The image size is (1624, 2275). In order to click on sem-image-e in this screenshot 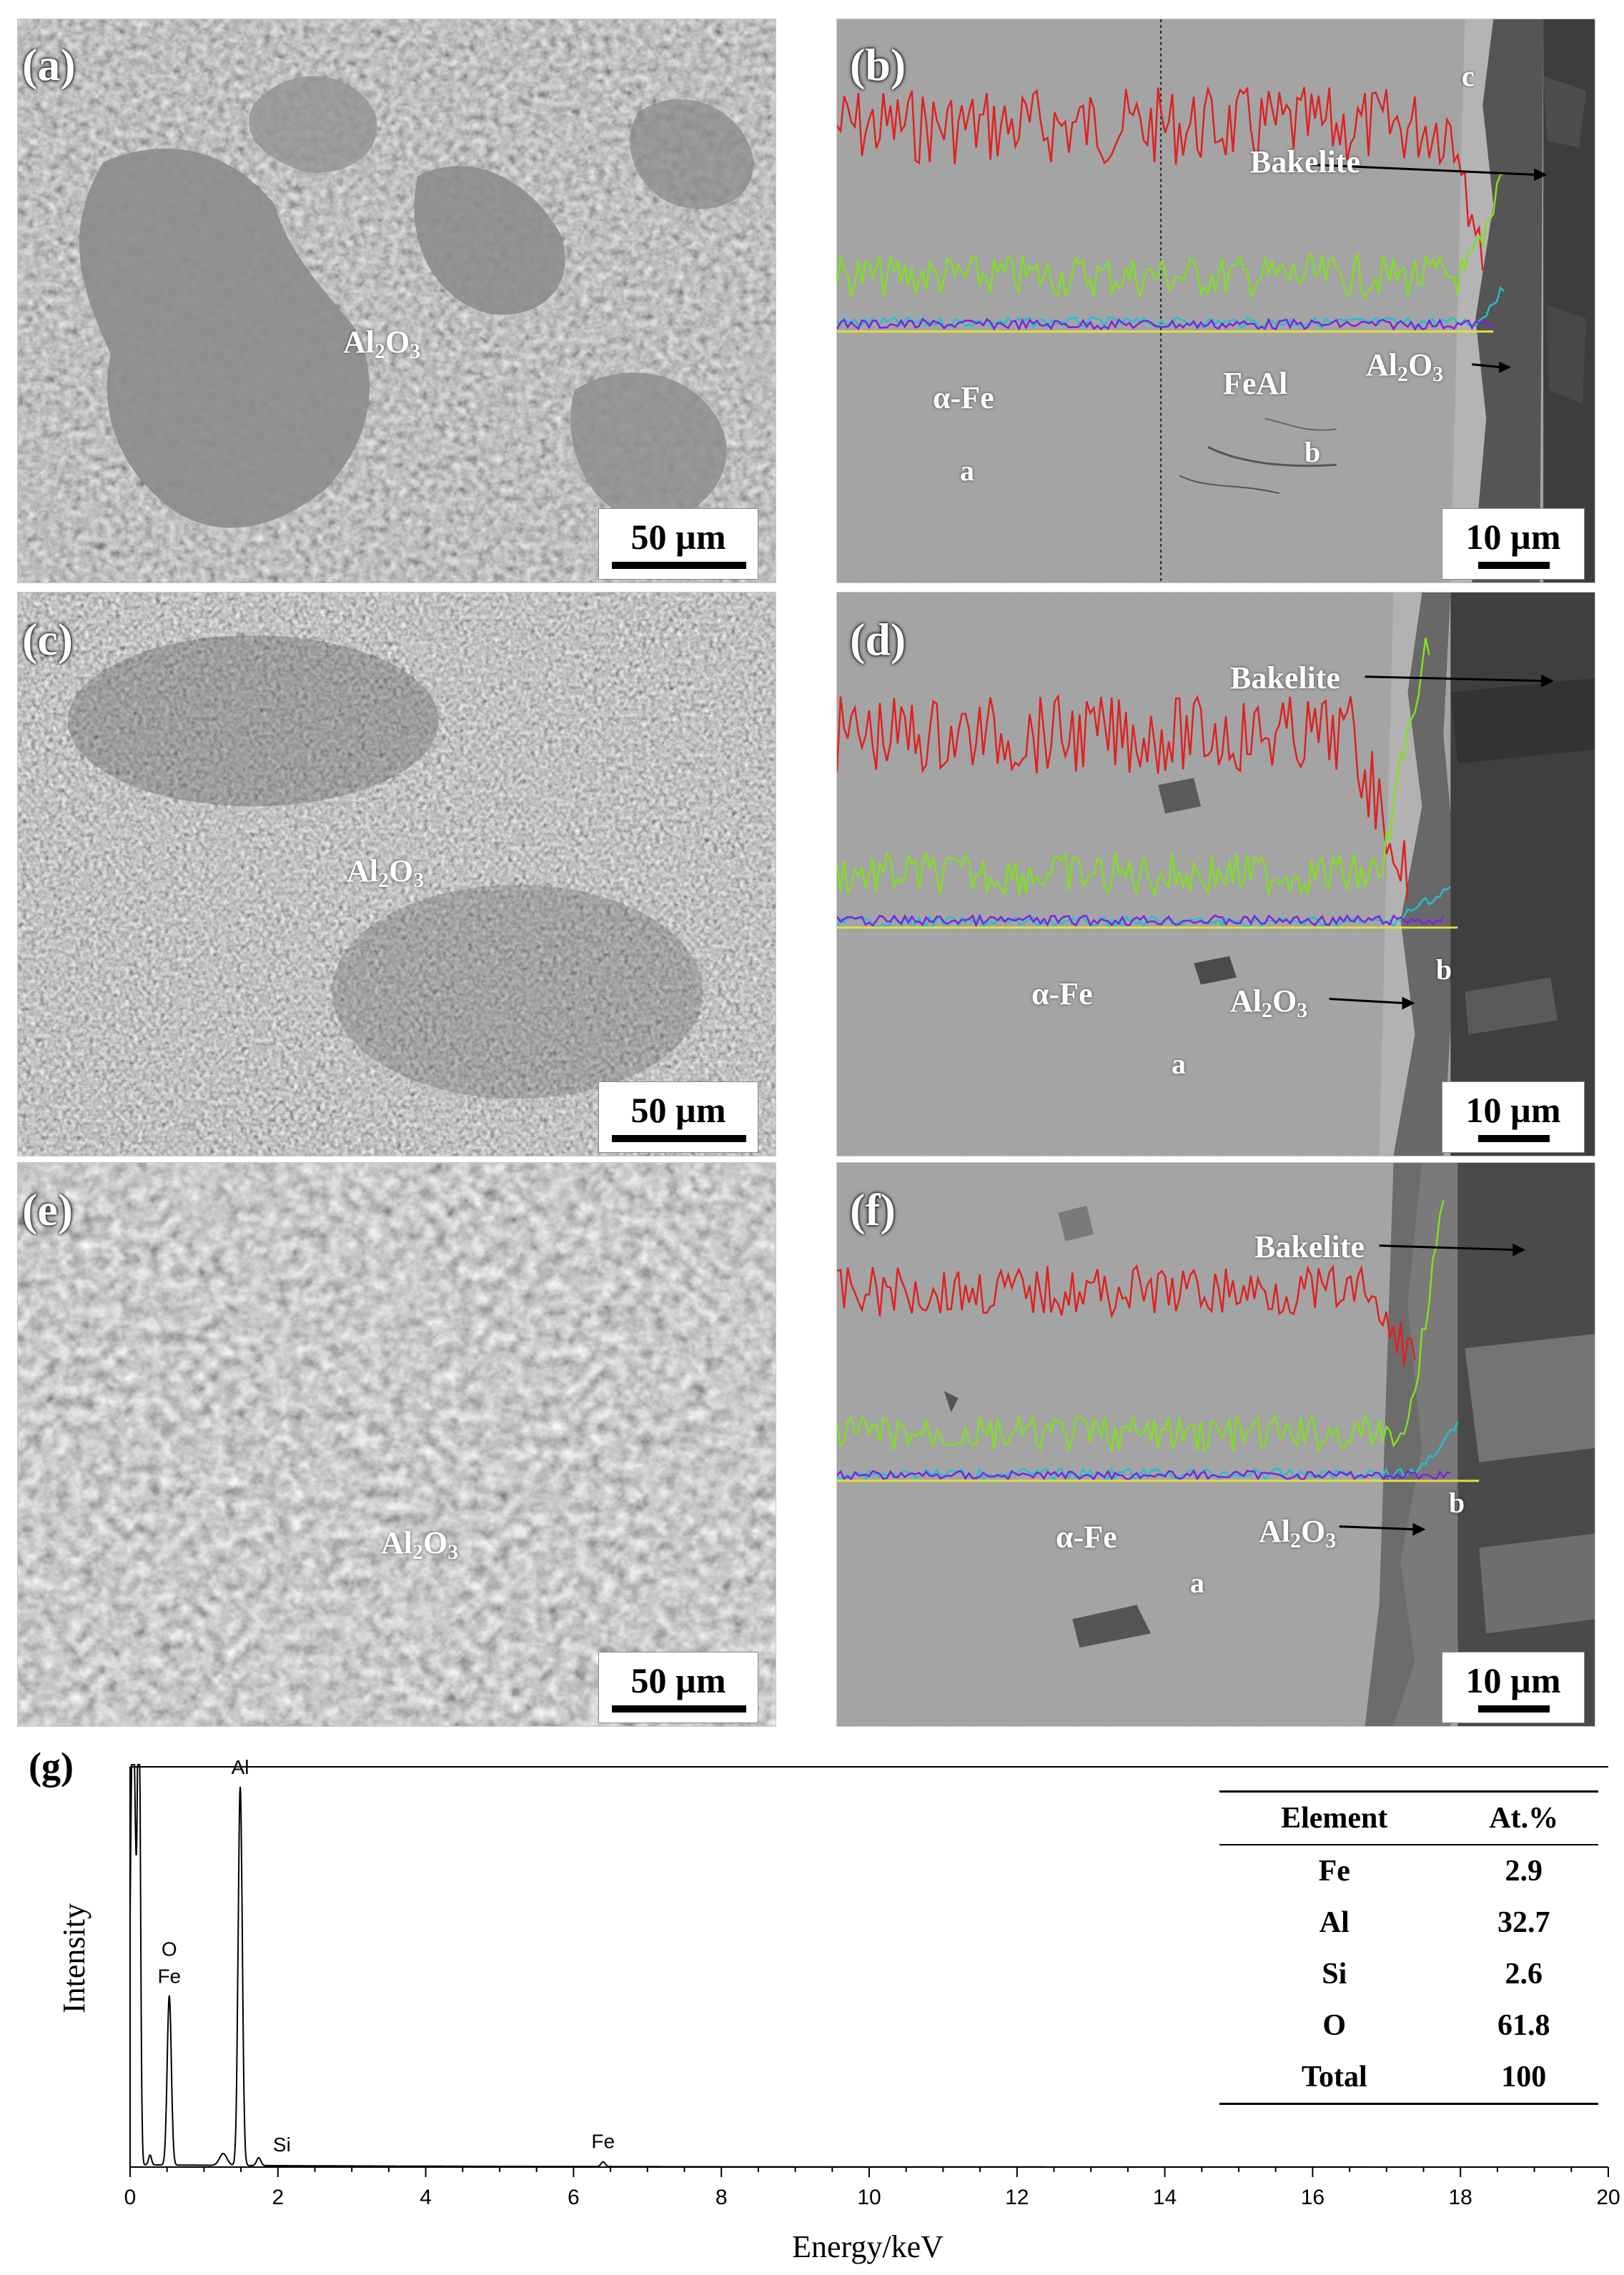, I will do `click(397, 1444)`.